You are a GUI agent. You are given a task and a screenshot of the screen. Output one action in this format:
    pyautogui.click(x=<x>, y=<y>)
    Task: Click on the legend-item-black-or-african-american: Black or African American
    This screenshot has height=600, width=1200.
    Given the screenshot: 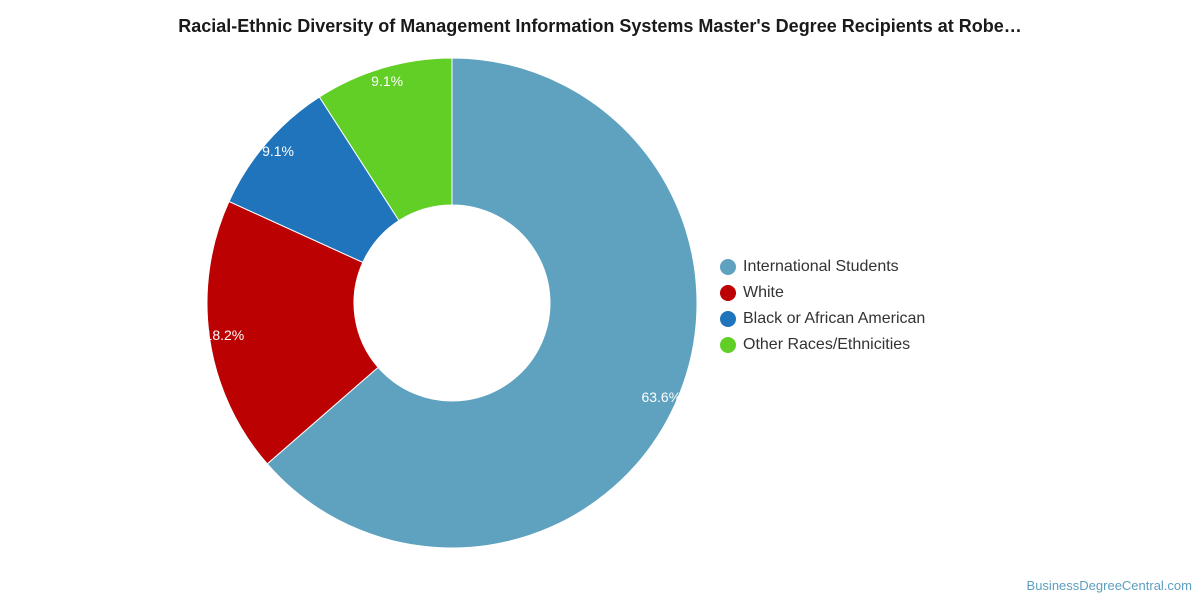 What is the action you would take?
    pyautogui.click(x=822, y=319)
    